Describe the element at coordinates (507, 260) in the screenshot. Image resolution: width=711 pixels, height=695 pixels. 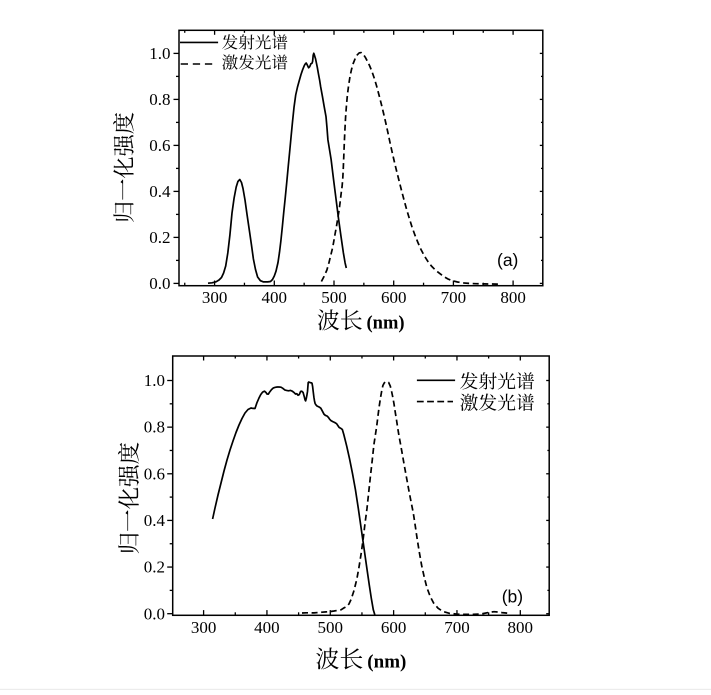
I see `svg-text: (a)` at that location.